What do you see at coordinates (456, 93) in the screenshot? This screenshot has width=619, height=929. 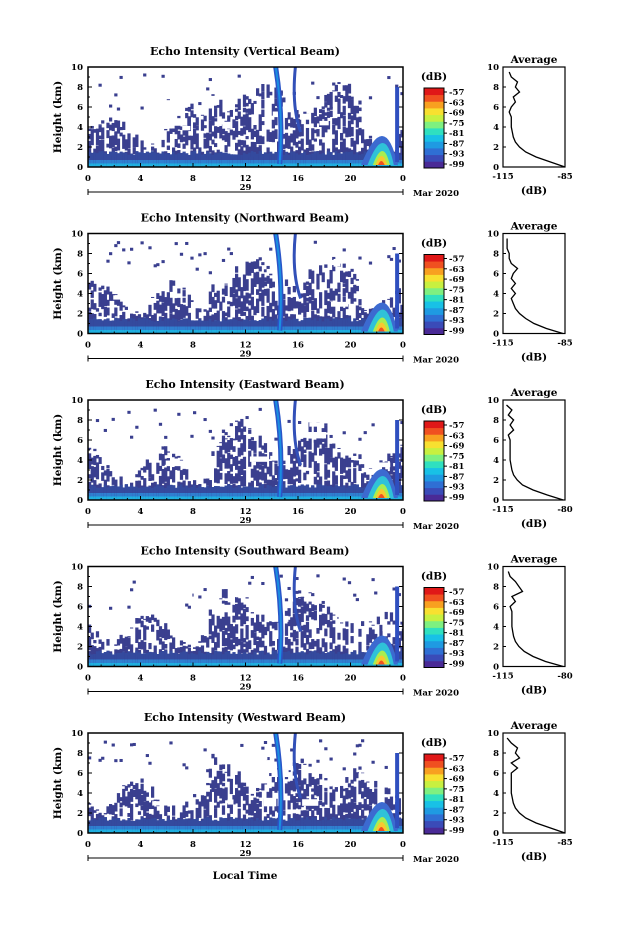 I see `colorbar-tick-label: -57` at bounding box center [456, 93].